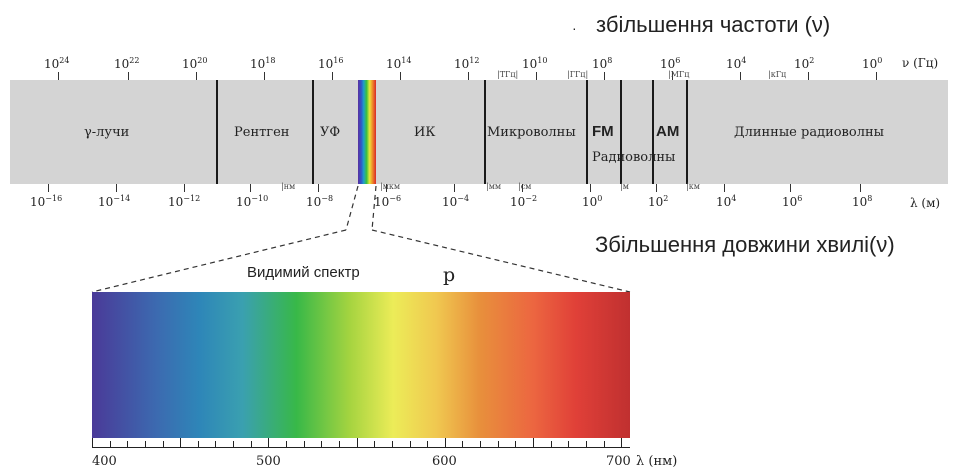 The image size is (962, 472). I want to click on region-microwave: Микроволны, so click(531, 132).